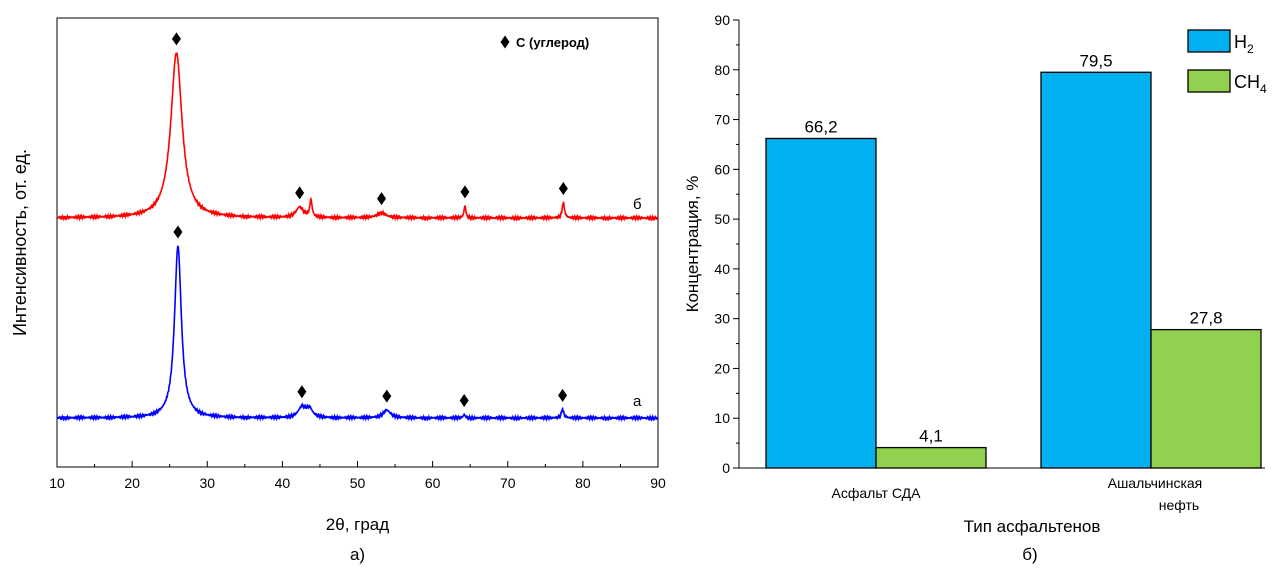  I want to click on chart-caption: б), so click(1029, 554).